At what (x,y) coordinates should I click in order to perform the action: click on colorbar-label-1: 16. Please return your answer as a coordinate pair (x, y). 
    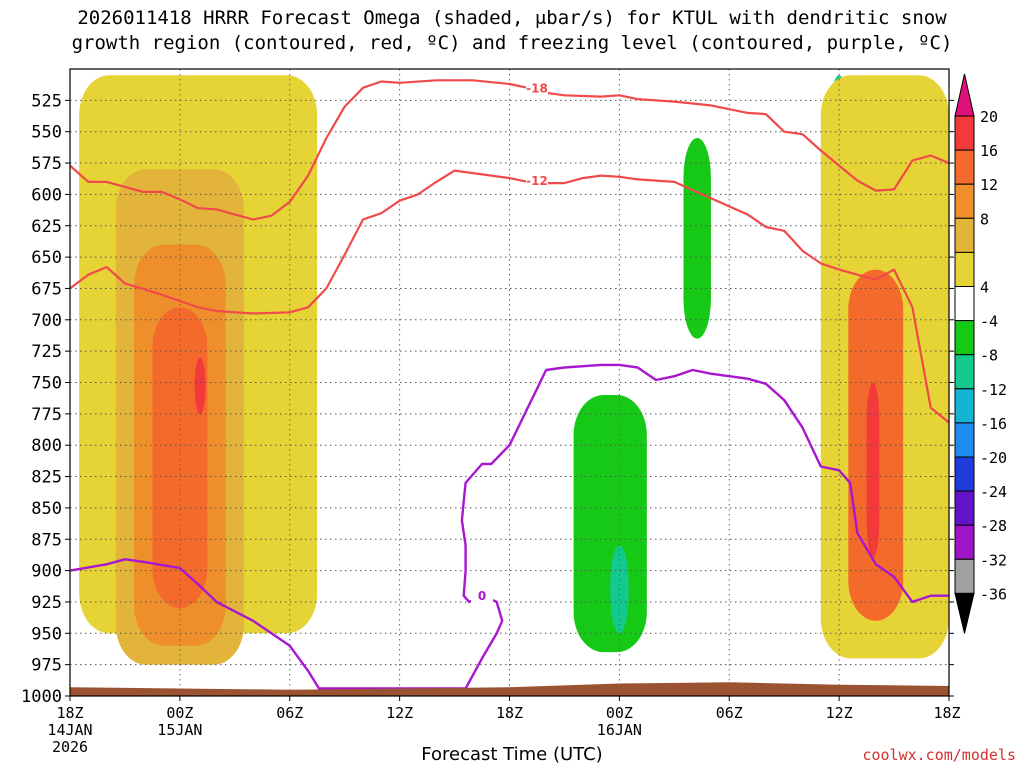
    Looking at the image, I should click on (989, 151).